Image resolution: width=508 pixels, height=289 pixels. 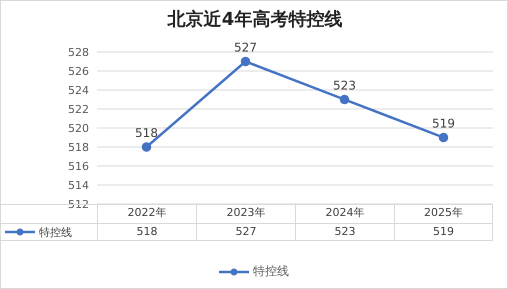 What do you see at coordinates (344, 213) in the screenshot?
I see `x-tick-label: 2024年` at bounding box center [344, 213].